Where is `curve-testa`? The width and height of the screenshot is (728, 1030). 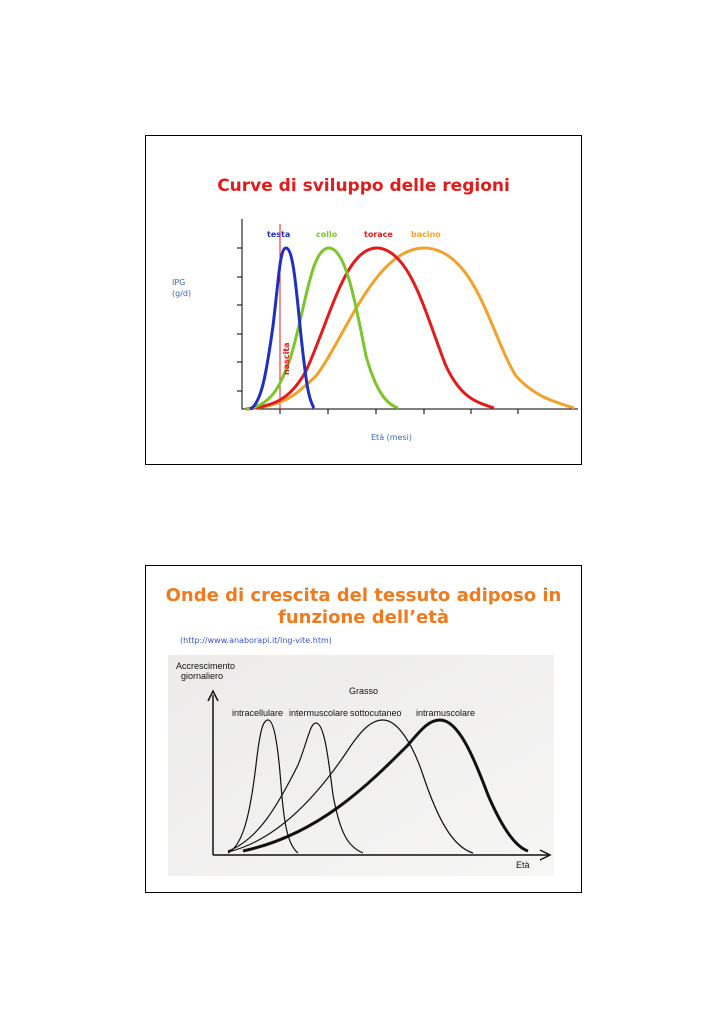 curve-testa is located at coordinates (282, 328).